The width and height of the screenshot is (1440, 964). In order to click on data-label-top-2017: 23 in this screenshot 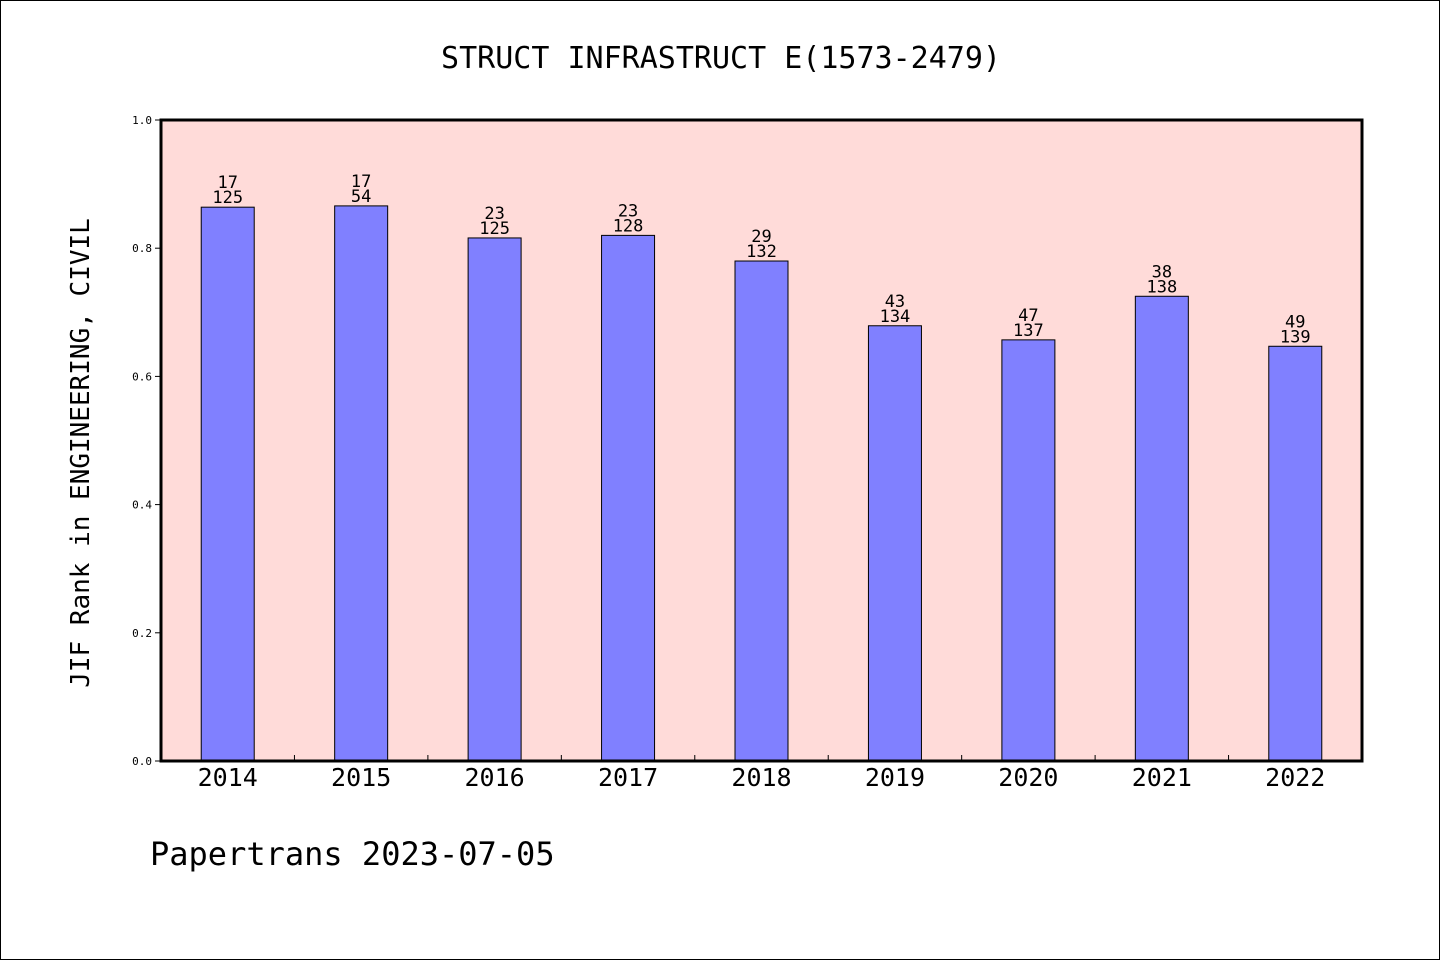, I will do `click(628, 211)`.